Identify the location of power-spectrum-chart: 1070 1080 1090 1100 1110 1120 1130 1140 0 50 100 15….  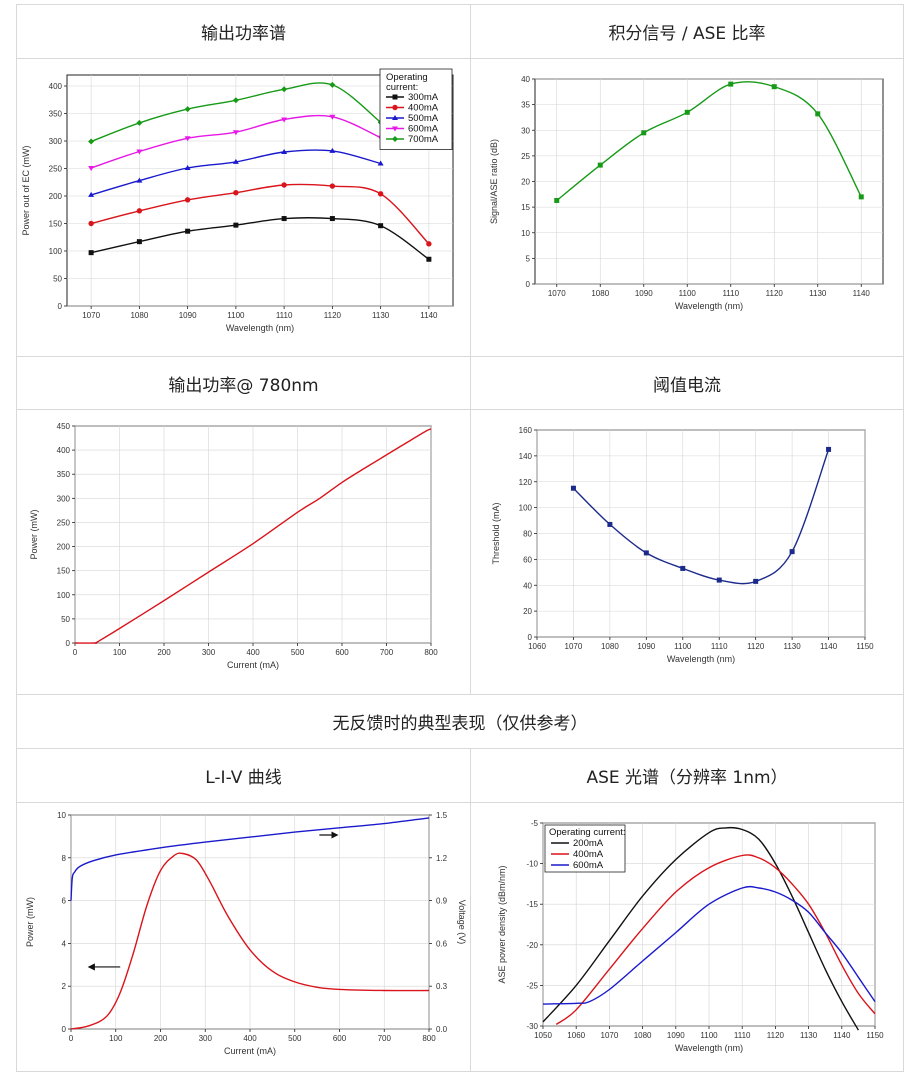
(237, 200).